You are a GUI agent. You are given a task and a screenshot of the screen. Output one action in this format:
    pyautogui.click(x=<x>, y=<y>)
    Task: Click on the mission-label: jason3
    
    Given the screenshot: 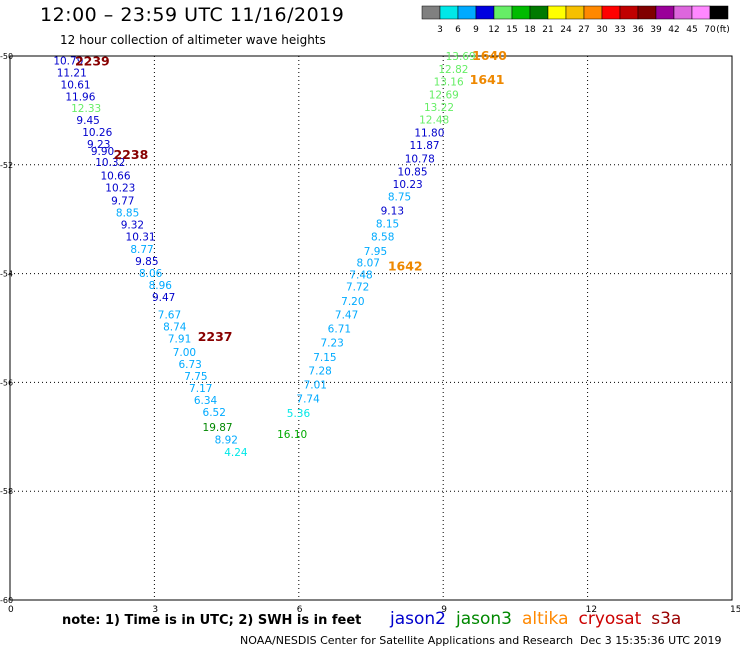 What is the action you would take?
    pyautogui.click(x=484, y=619)
    